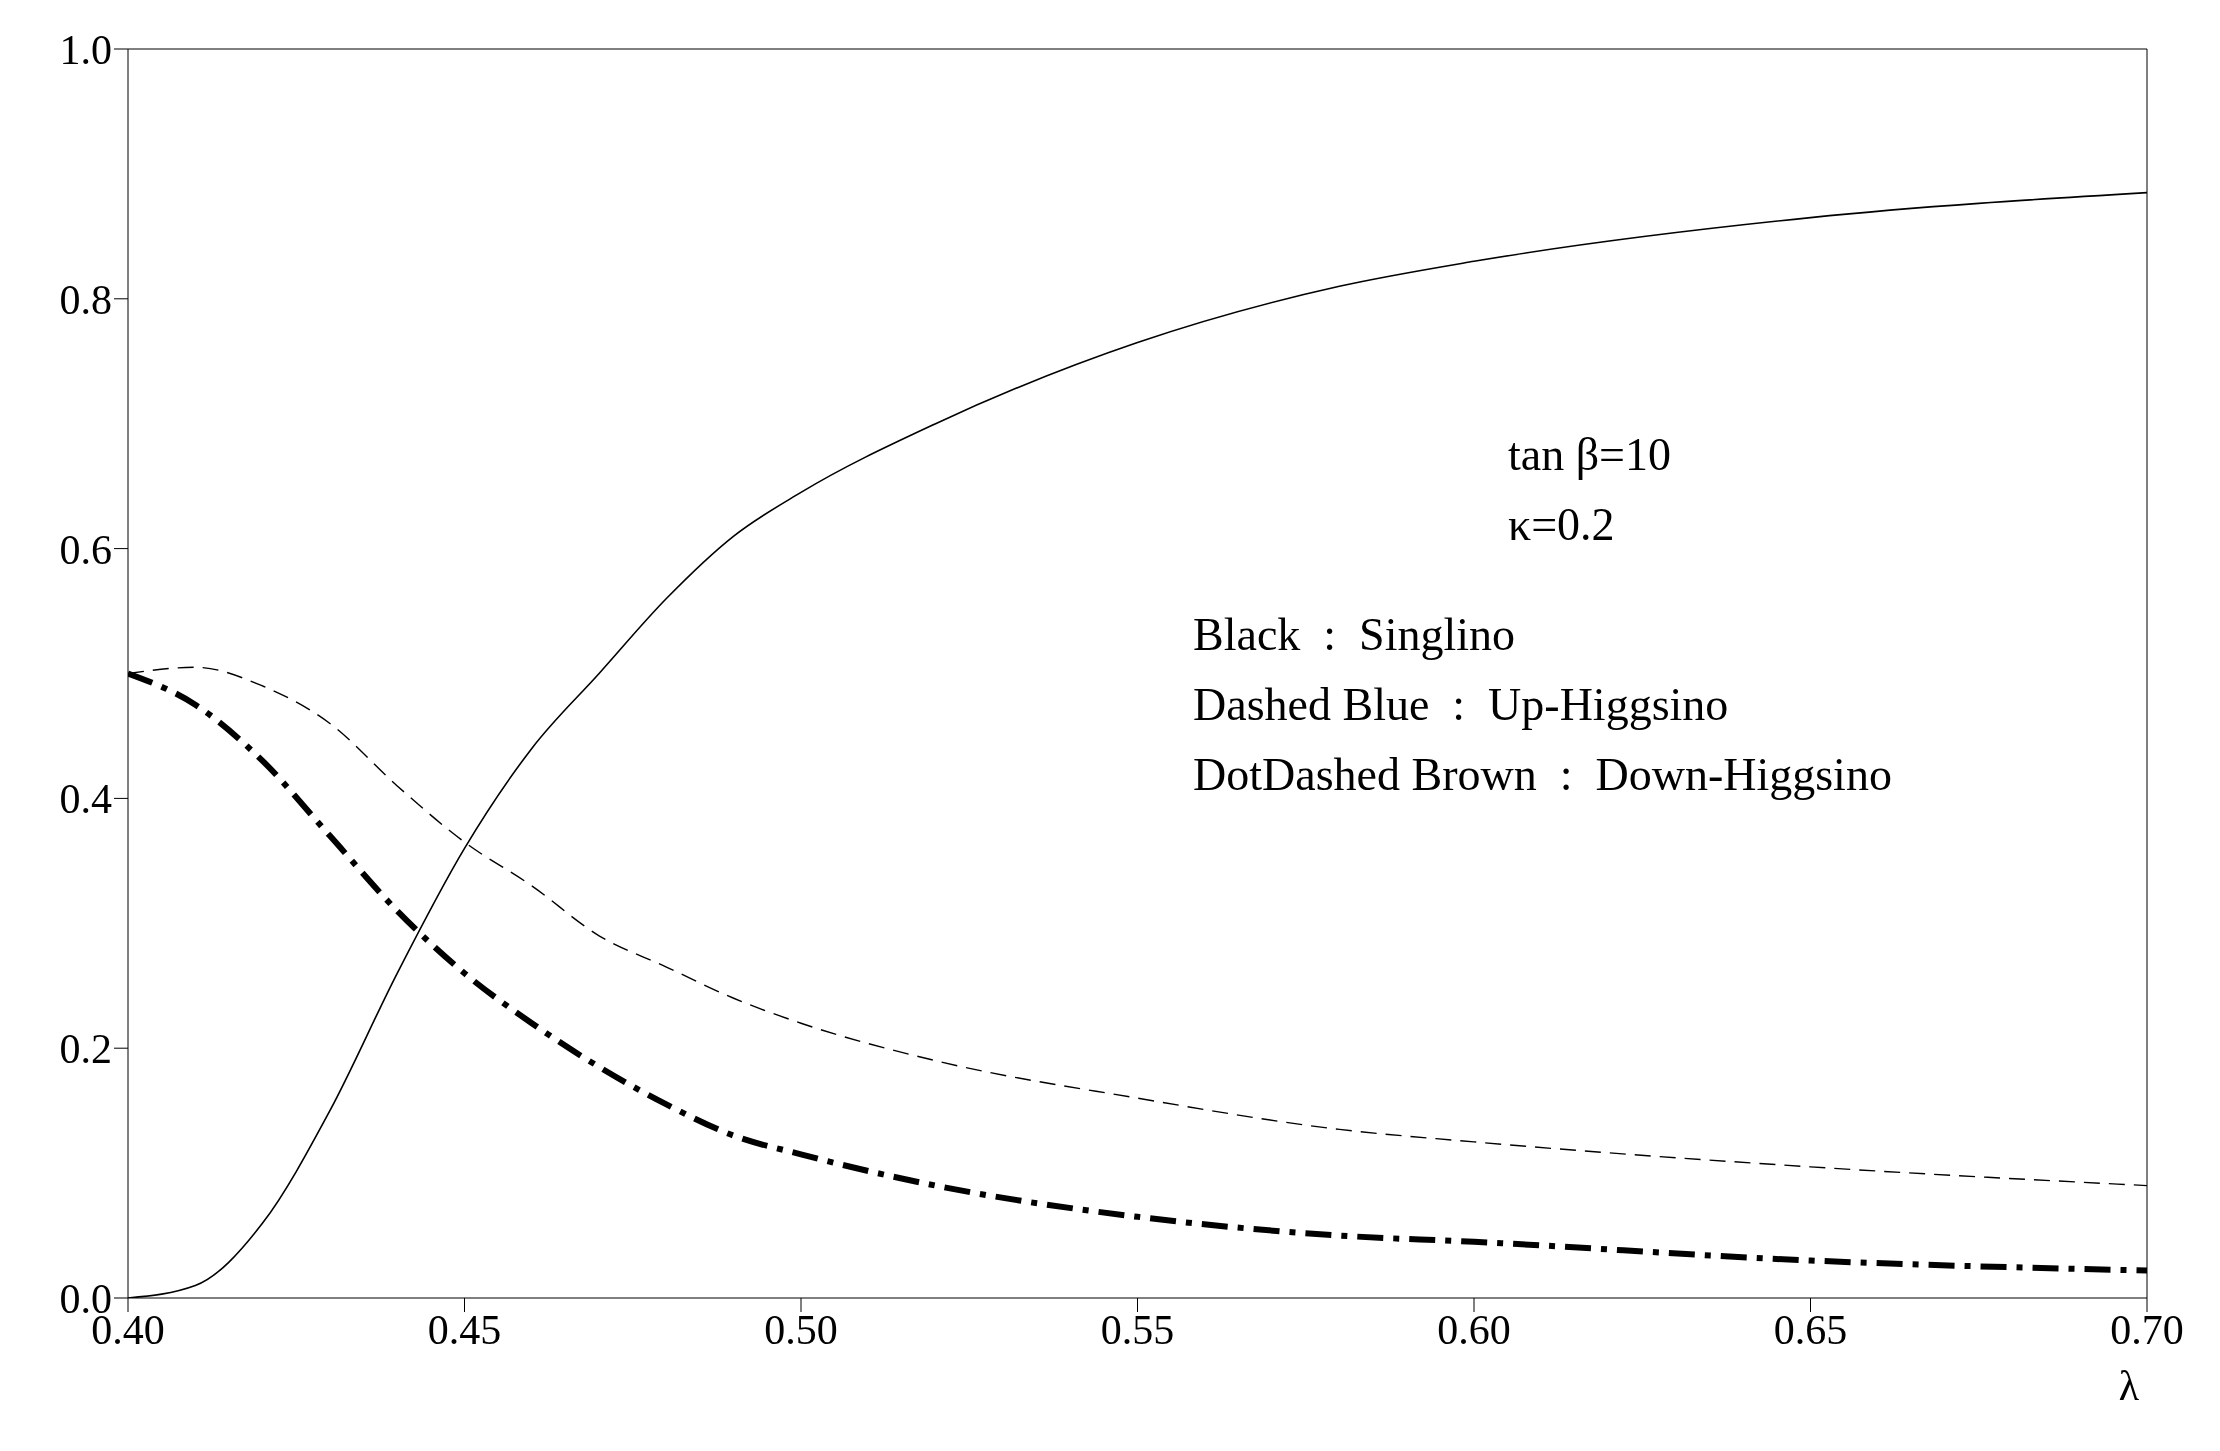  I want to click on annotation: Black : Singlino, so click(1354, 634).